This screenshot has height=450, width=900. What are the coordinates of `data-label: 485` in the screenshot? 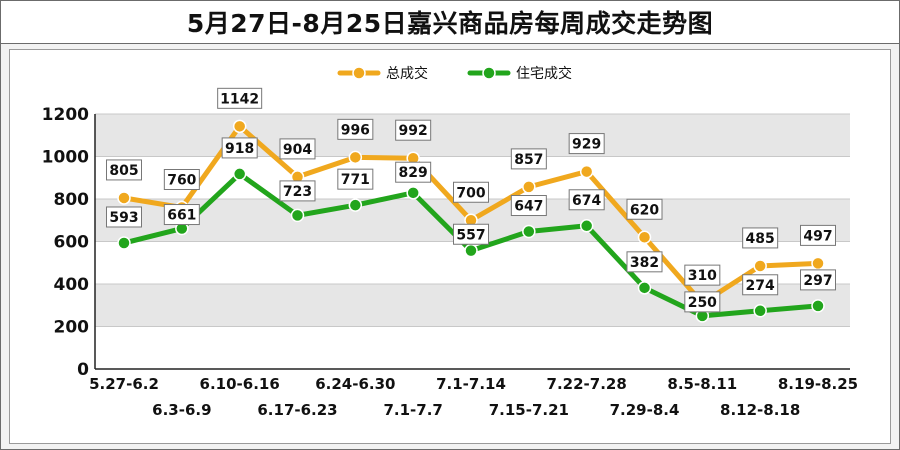 It's located at (760, 239).